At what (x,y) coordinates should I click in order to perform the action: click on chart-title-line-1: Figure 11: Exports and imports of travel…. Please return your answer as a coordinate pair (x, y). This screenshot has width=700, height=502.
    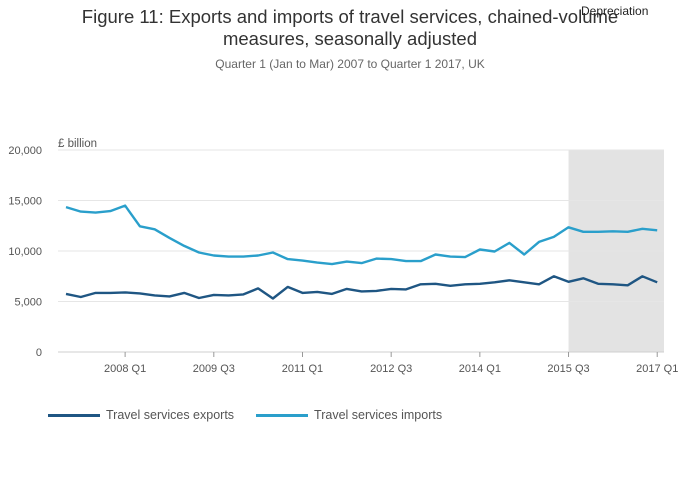
    Looking at the image, I should click on (350, 16).